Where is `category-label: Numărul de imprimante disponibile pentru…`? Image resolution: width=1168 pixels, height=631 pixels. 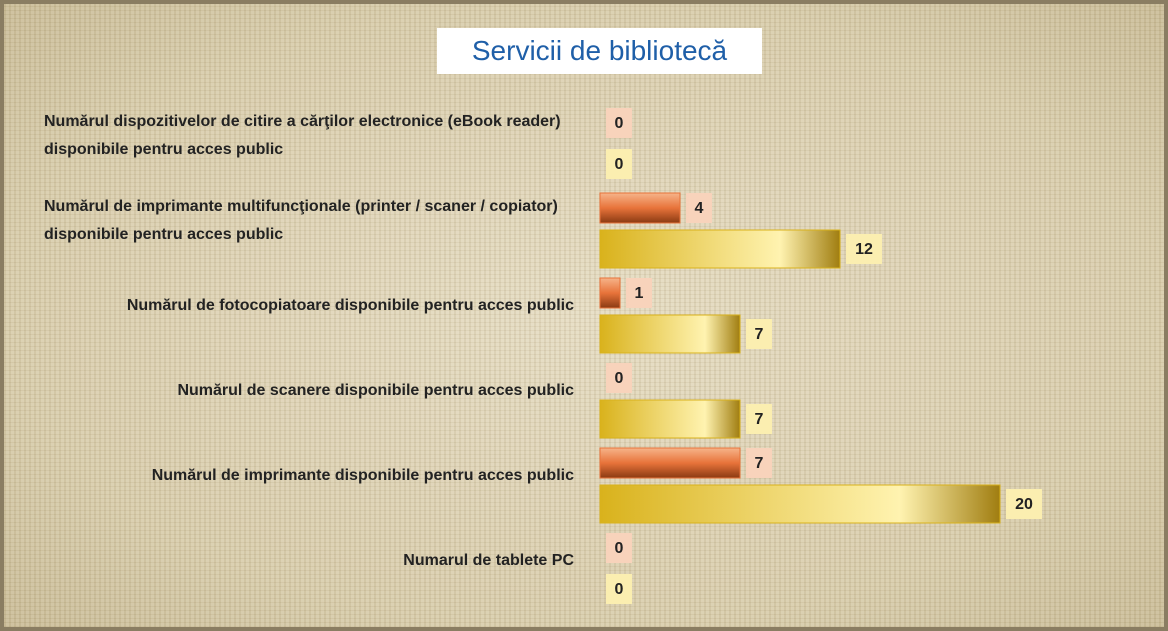 category-label: Numărul de imprimante disponibile pentru… is located at coordinates (362, 475).